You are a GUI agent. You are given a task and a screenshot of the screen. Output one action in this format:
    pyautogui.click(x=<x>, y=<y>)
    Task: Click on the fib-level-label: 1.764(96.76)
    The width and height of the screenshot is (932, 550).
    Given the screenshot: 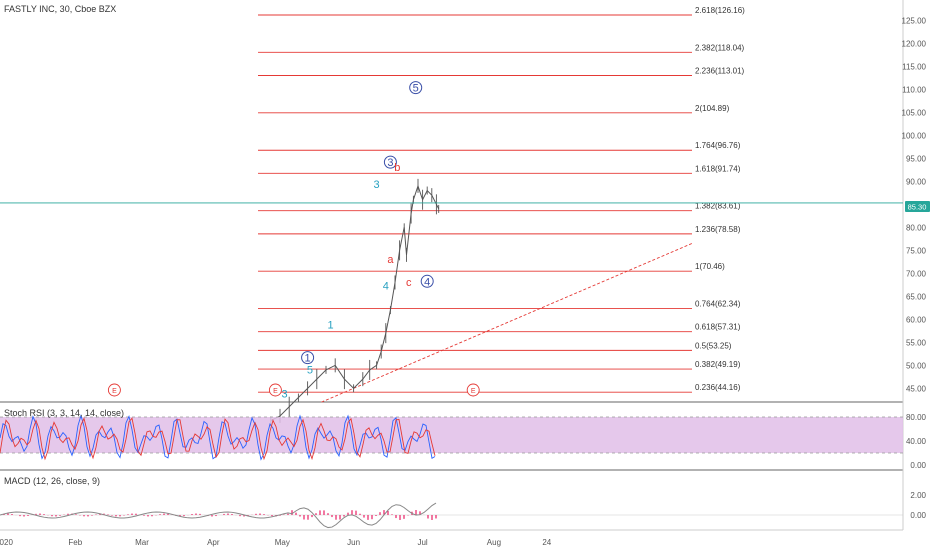 What is the action you would take?
    pyautogui.click(x=718, y=145)
    